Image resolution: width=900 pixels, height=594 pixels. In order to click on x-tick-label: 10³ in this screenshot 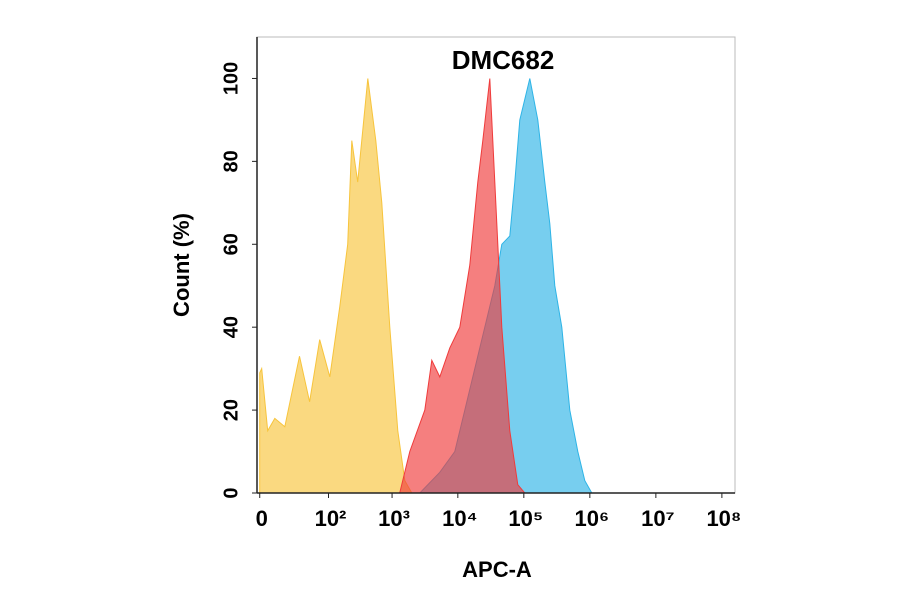, I will do `click(394, 518)`.